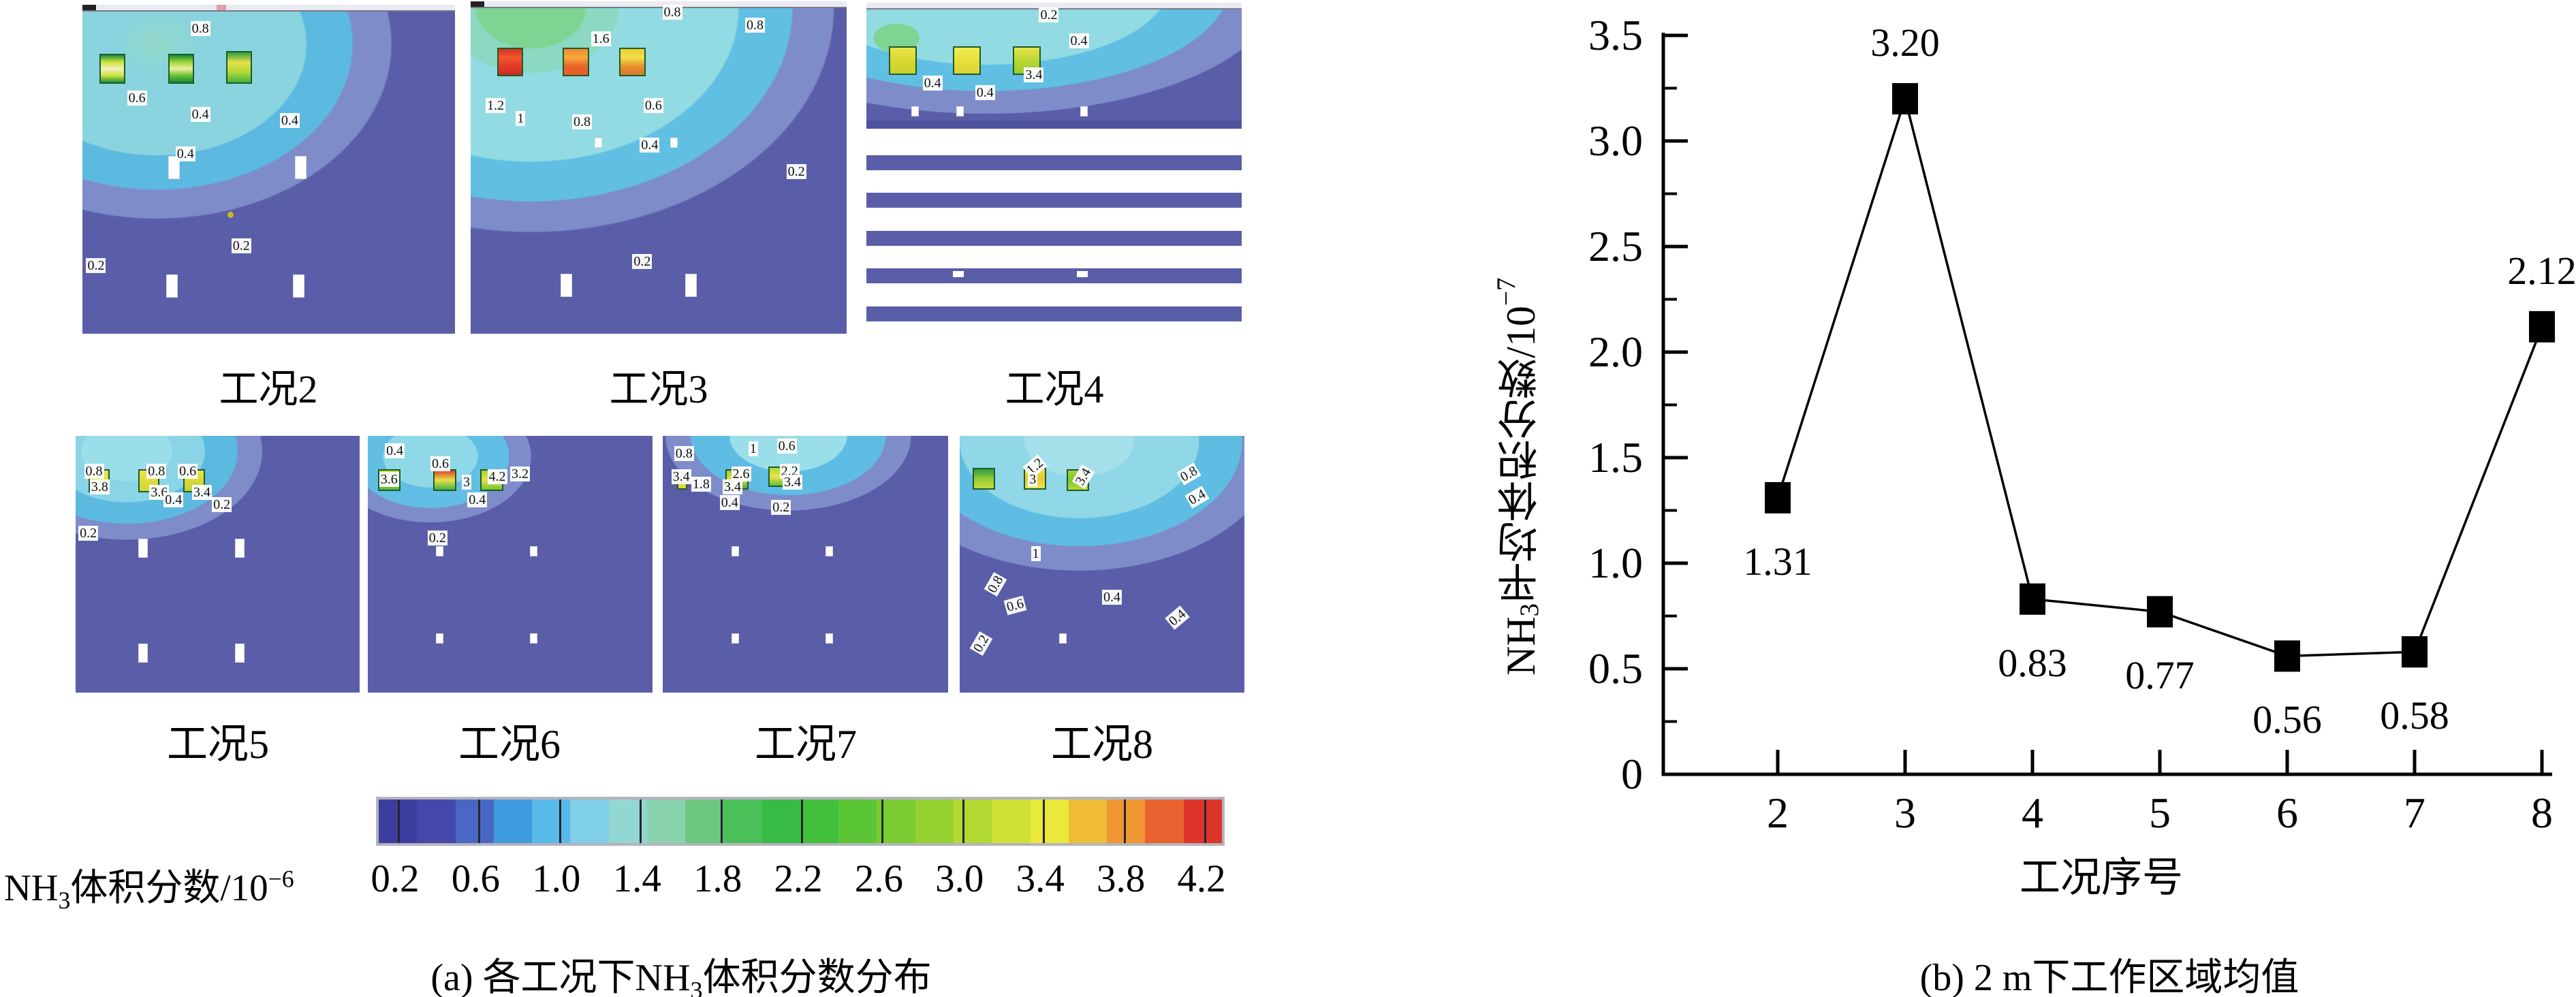  I want to click on colorbar, so click(801, 822).